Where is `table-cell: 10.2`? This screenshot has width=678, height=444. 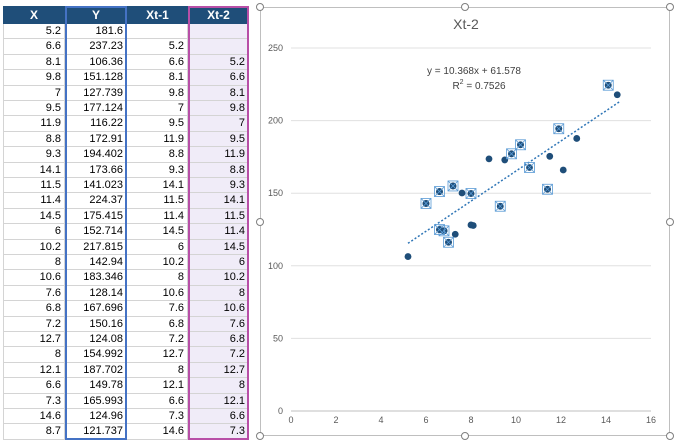 table-cell: 10.2 is located at coordinates (157, 263).